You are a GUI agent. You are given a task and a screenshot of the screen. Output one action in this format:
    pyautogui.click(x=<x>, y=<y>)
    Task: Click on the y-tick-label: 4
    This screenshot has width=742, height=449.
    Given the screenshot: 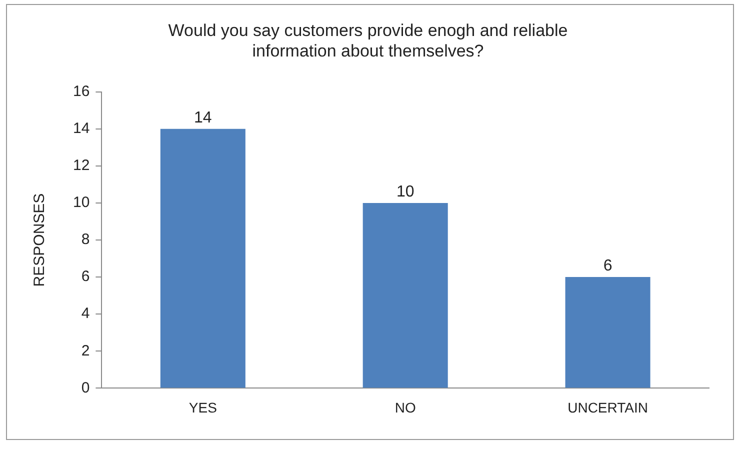 What is the action you would take?
    pyautogui.click(x=85, y=313)
    